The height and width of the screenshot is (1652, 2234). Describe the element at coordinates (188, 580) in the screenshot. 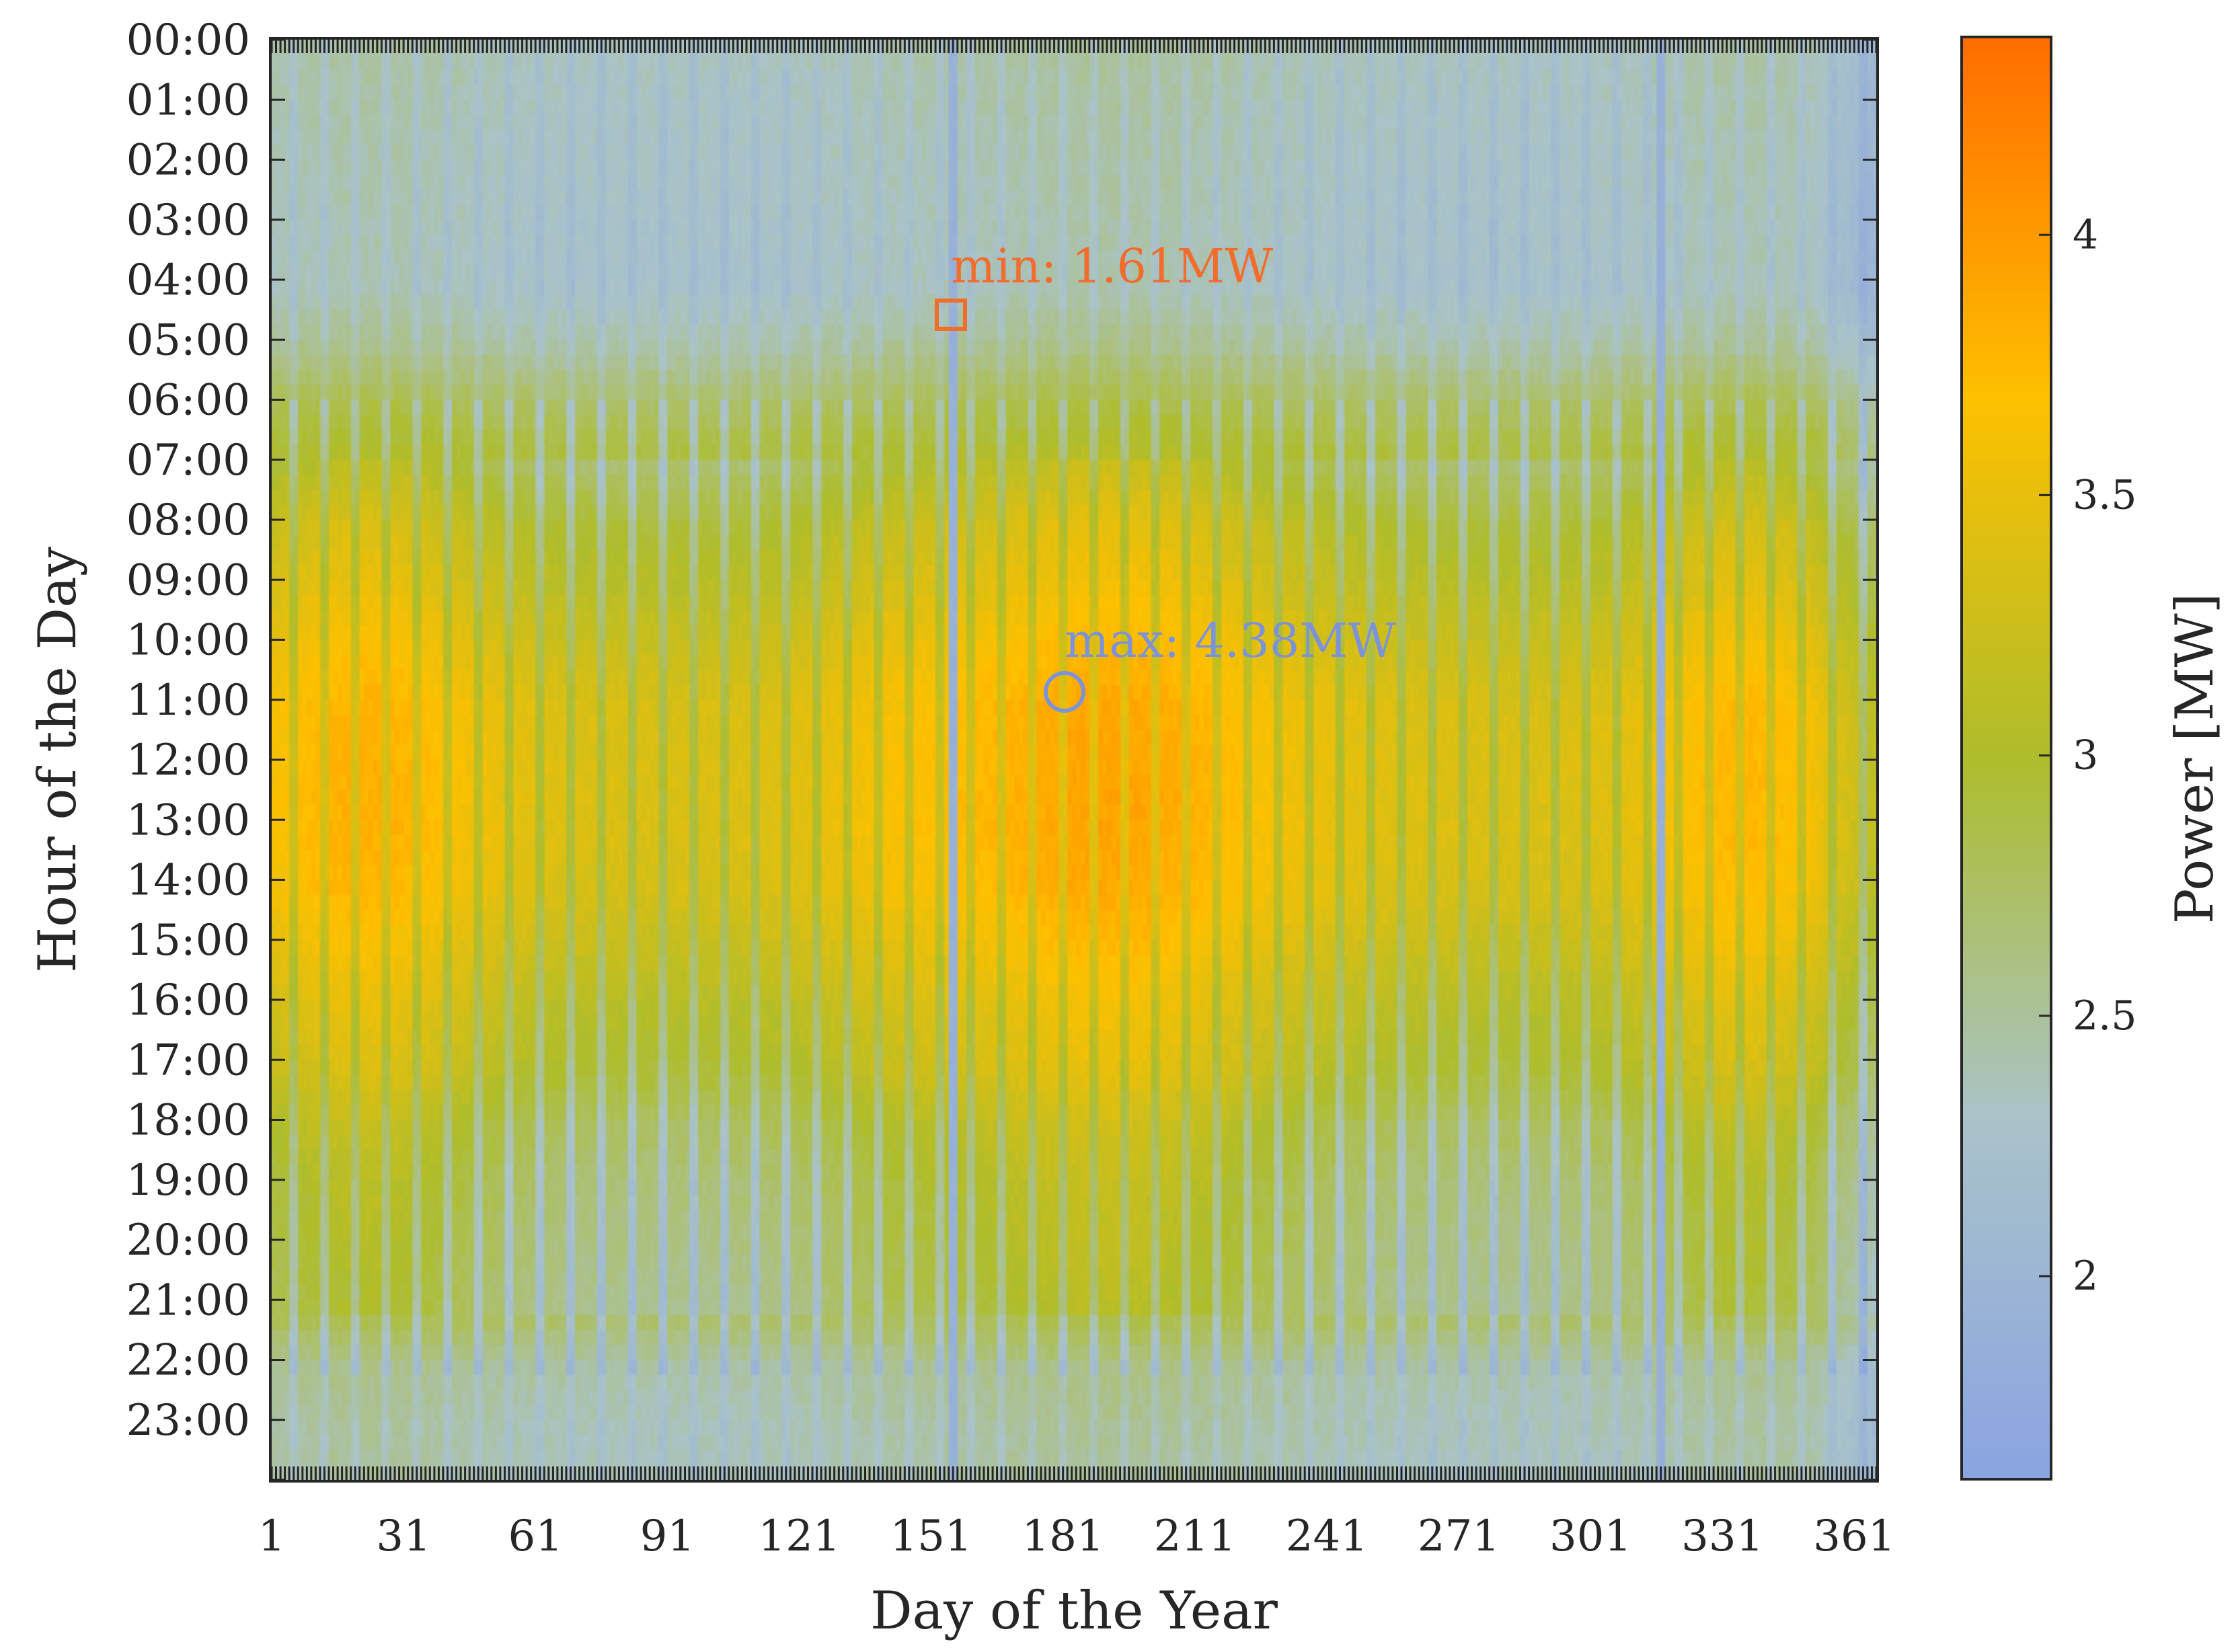

I see `y-tick-label: 09:00` at that location.